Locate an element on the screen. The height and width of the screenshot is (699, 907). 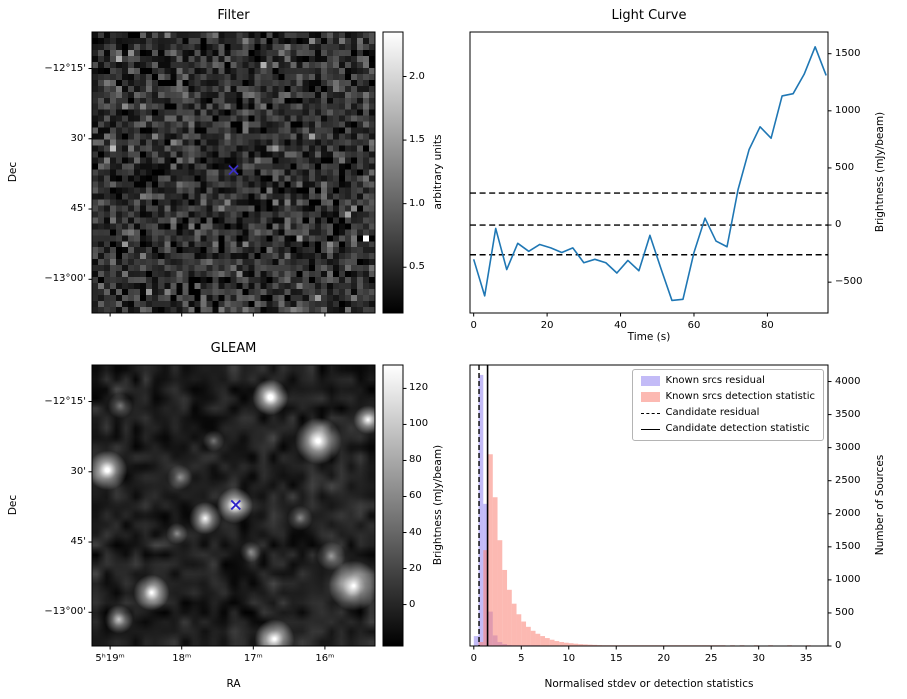
legend-label: Candidate detection statistic is located at coordinates (737, 428).